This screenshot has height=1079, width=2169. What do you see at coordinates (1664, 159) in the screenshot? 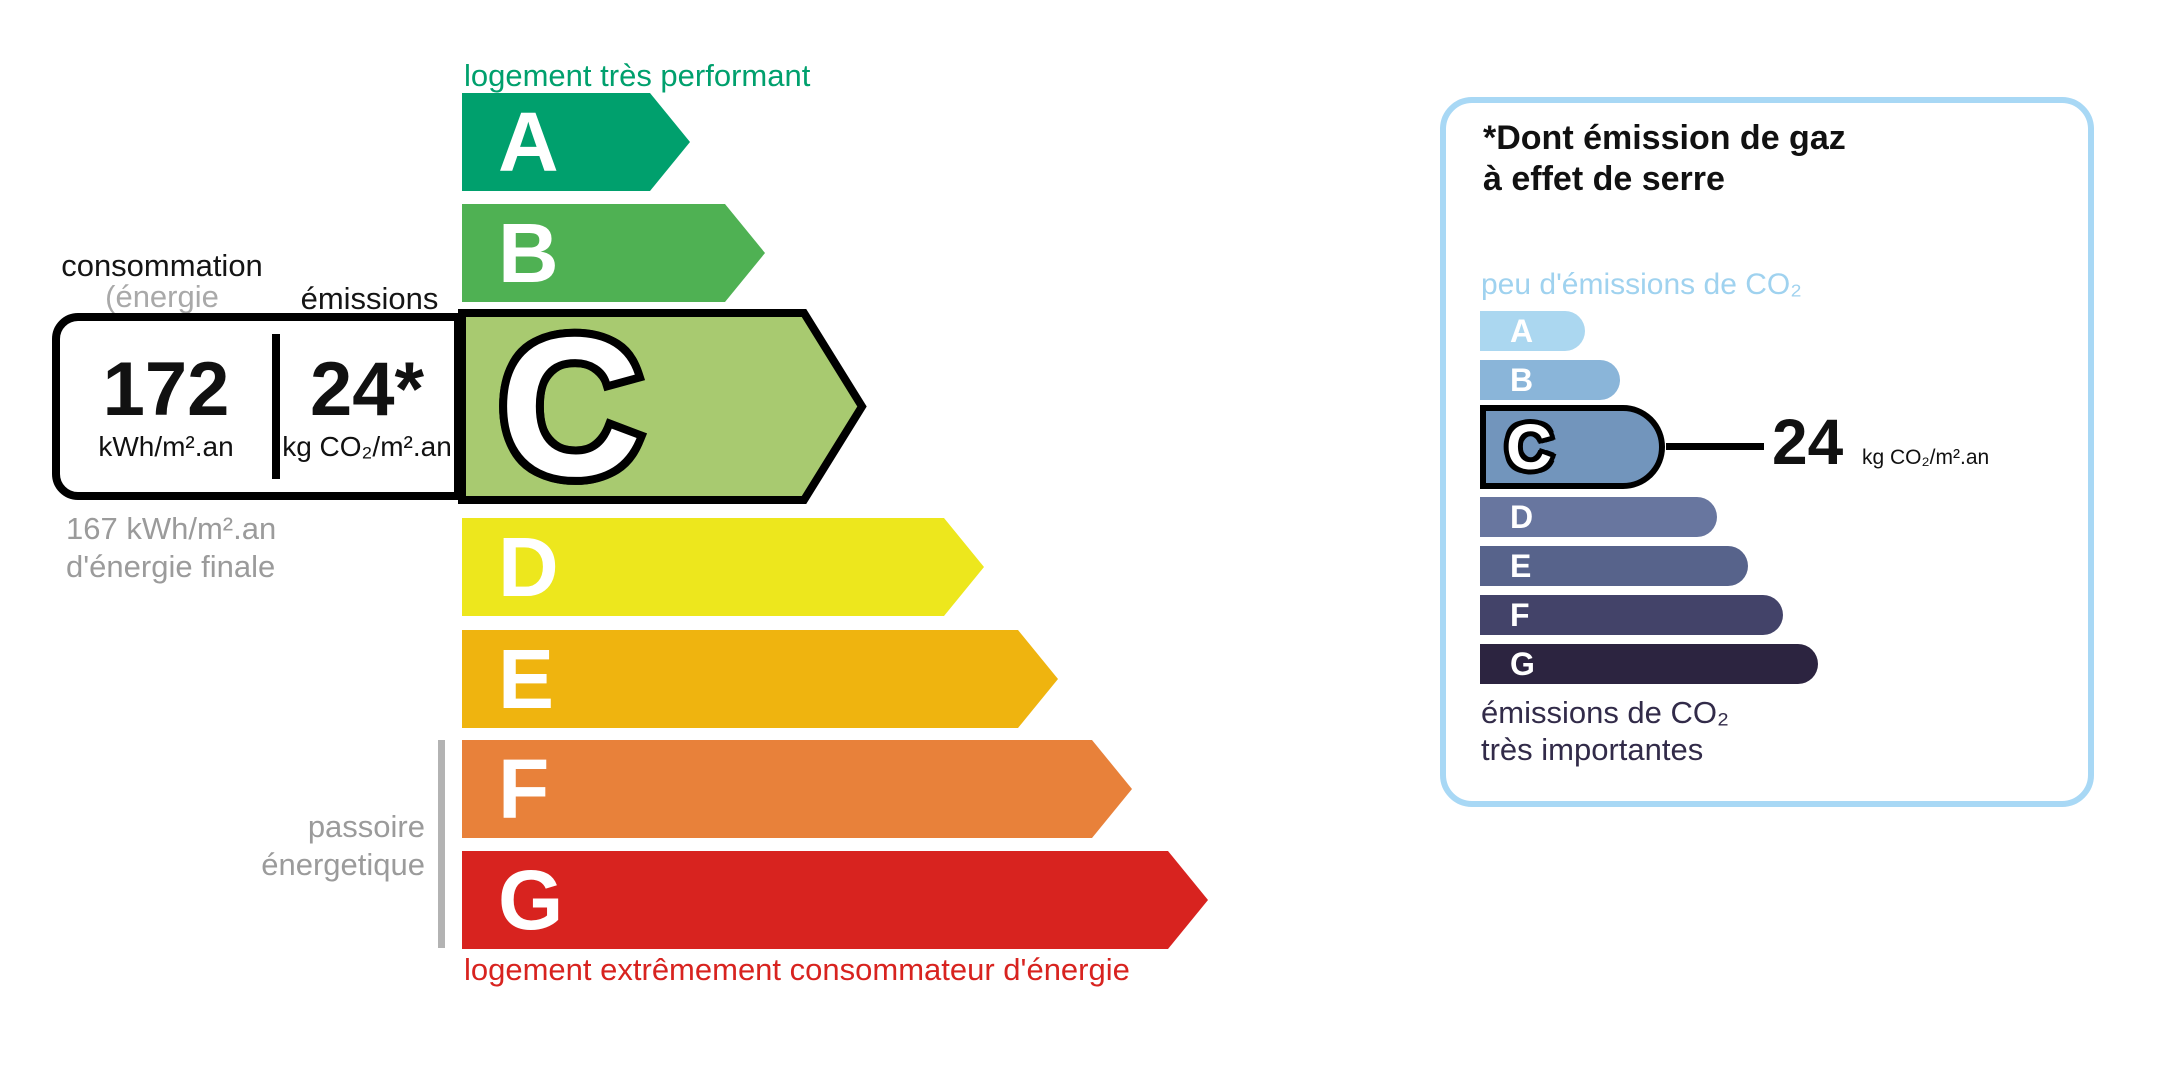
I see `co2-panel-title: *Dont émission de gaz à effet de serre` at bounding box center [1664, 159].